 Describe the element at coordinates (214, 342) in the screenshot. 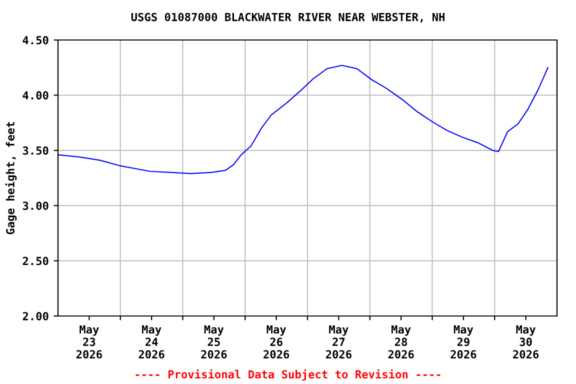

I see `x-tick-label: May 25 2026` at that location.